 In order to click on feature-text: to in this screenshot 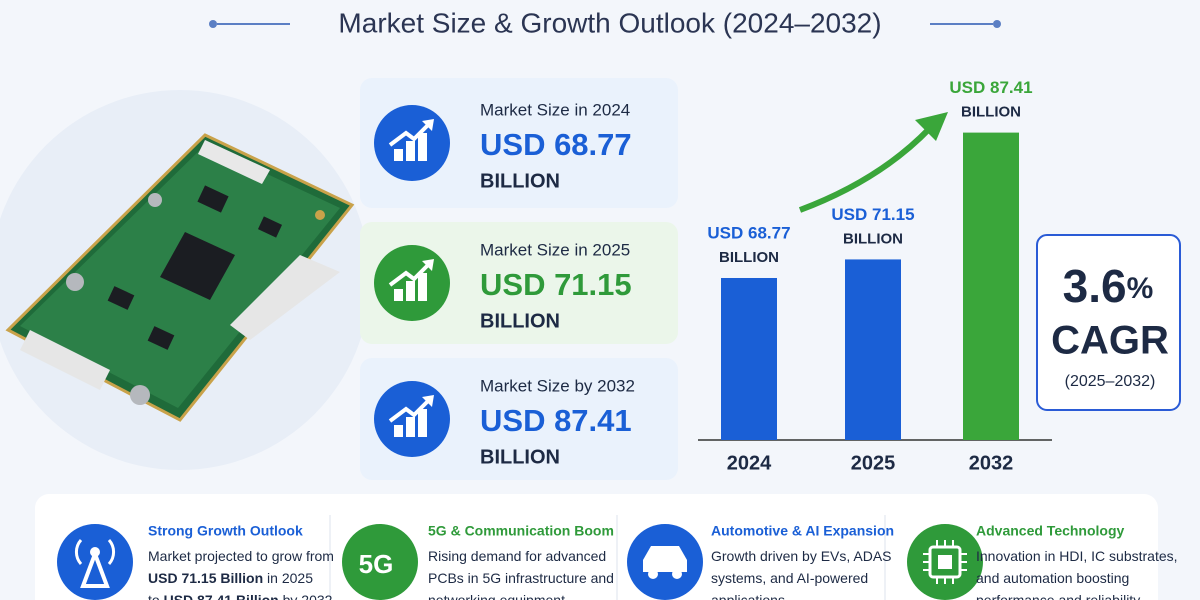, I will do `click(156, 596)`.